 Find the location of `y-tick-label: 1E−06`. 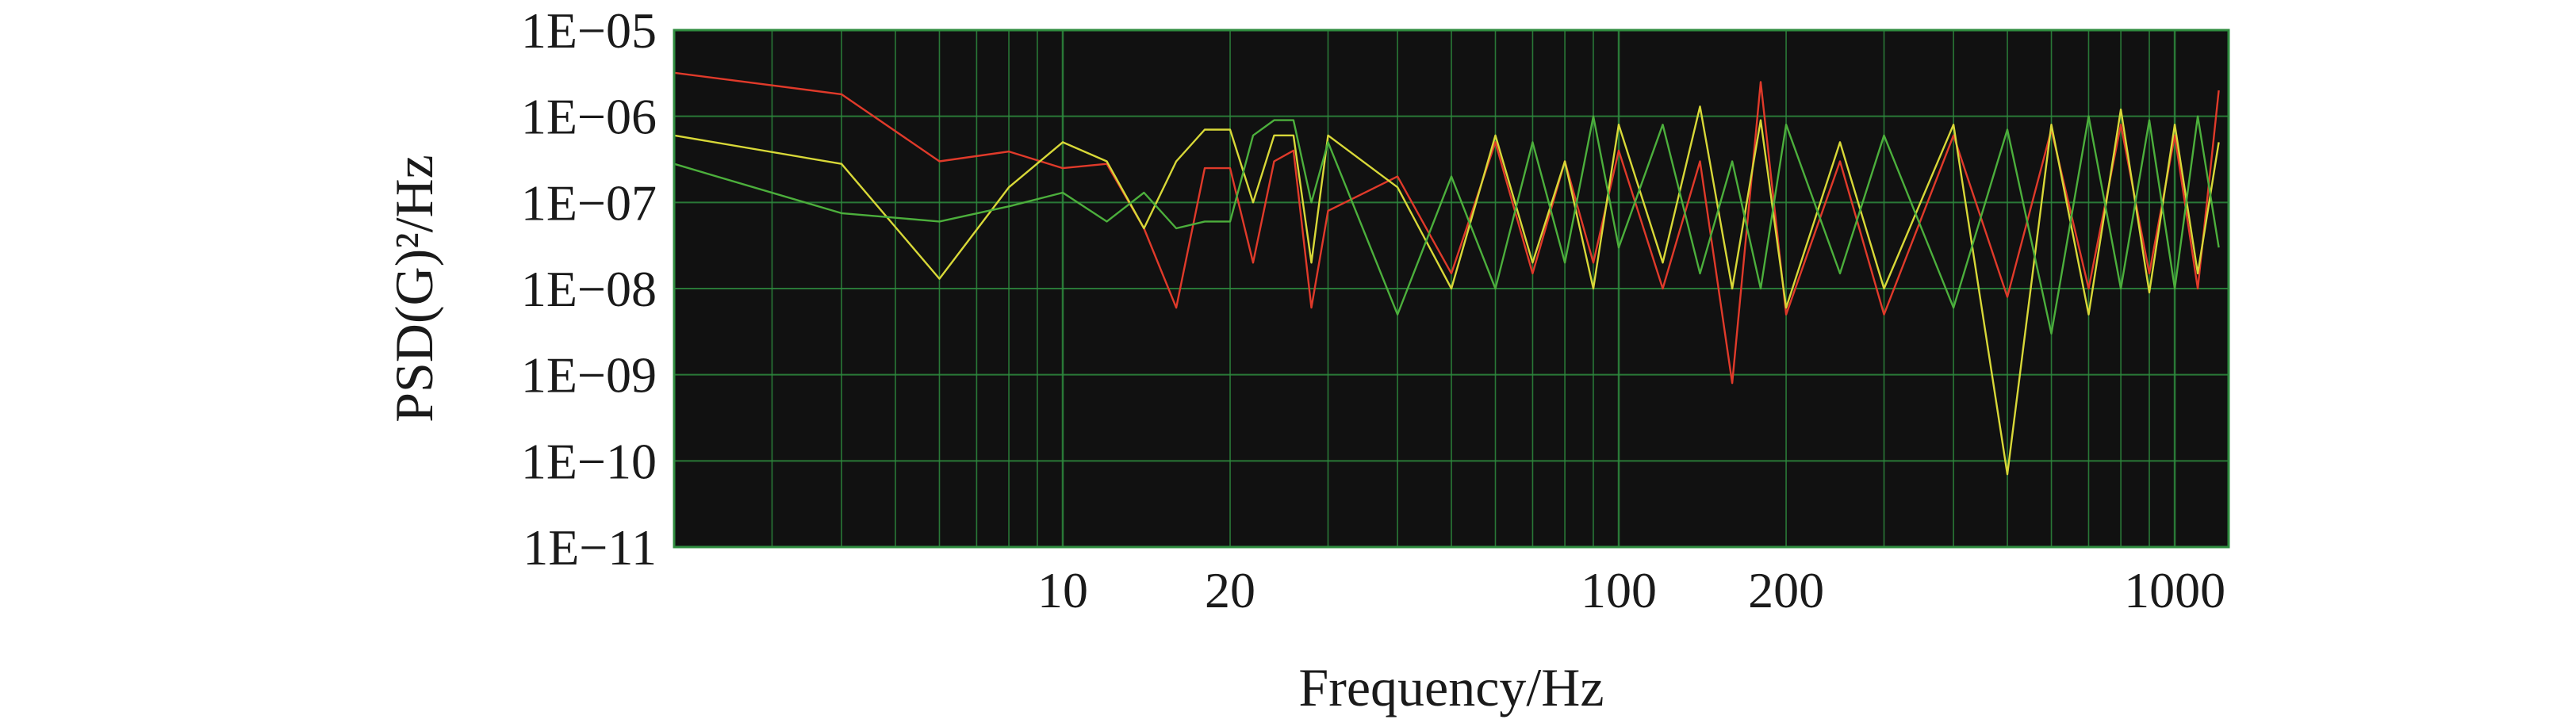

y-tick-label: 1E−06 is located at coordinates (589, 117).